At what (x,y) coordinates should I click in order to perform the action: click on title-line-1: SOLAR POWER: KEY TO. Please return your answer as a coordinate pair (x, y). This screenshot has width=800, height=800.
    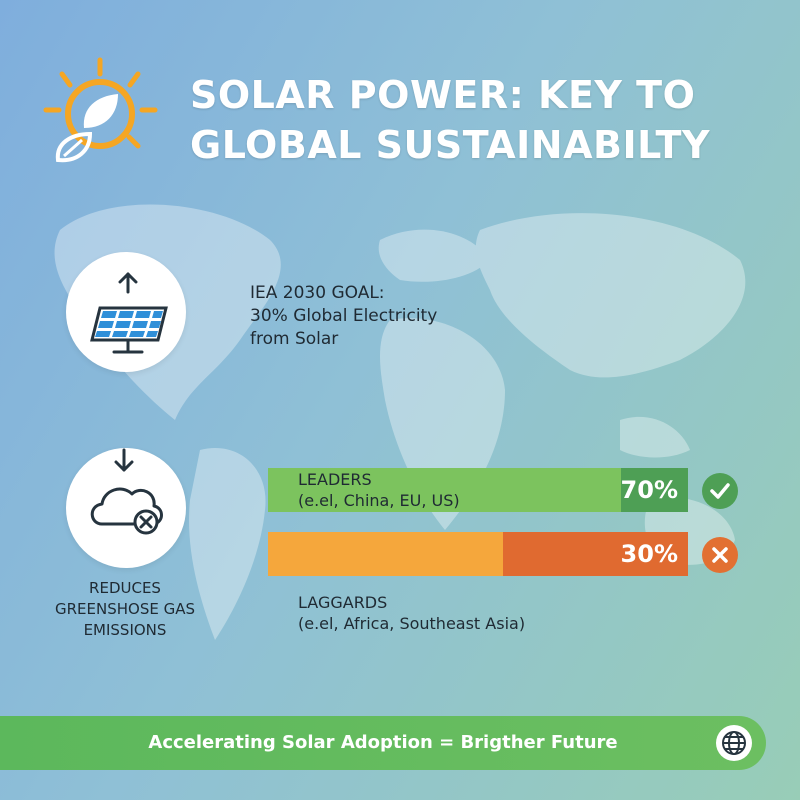
    Looking at the image, I should click on (443, 95).